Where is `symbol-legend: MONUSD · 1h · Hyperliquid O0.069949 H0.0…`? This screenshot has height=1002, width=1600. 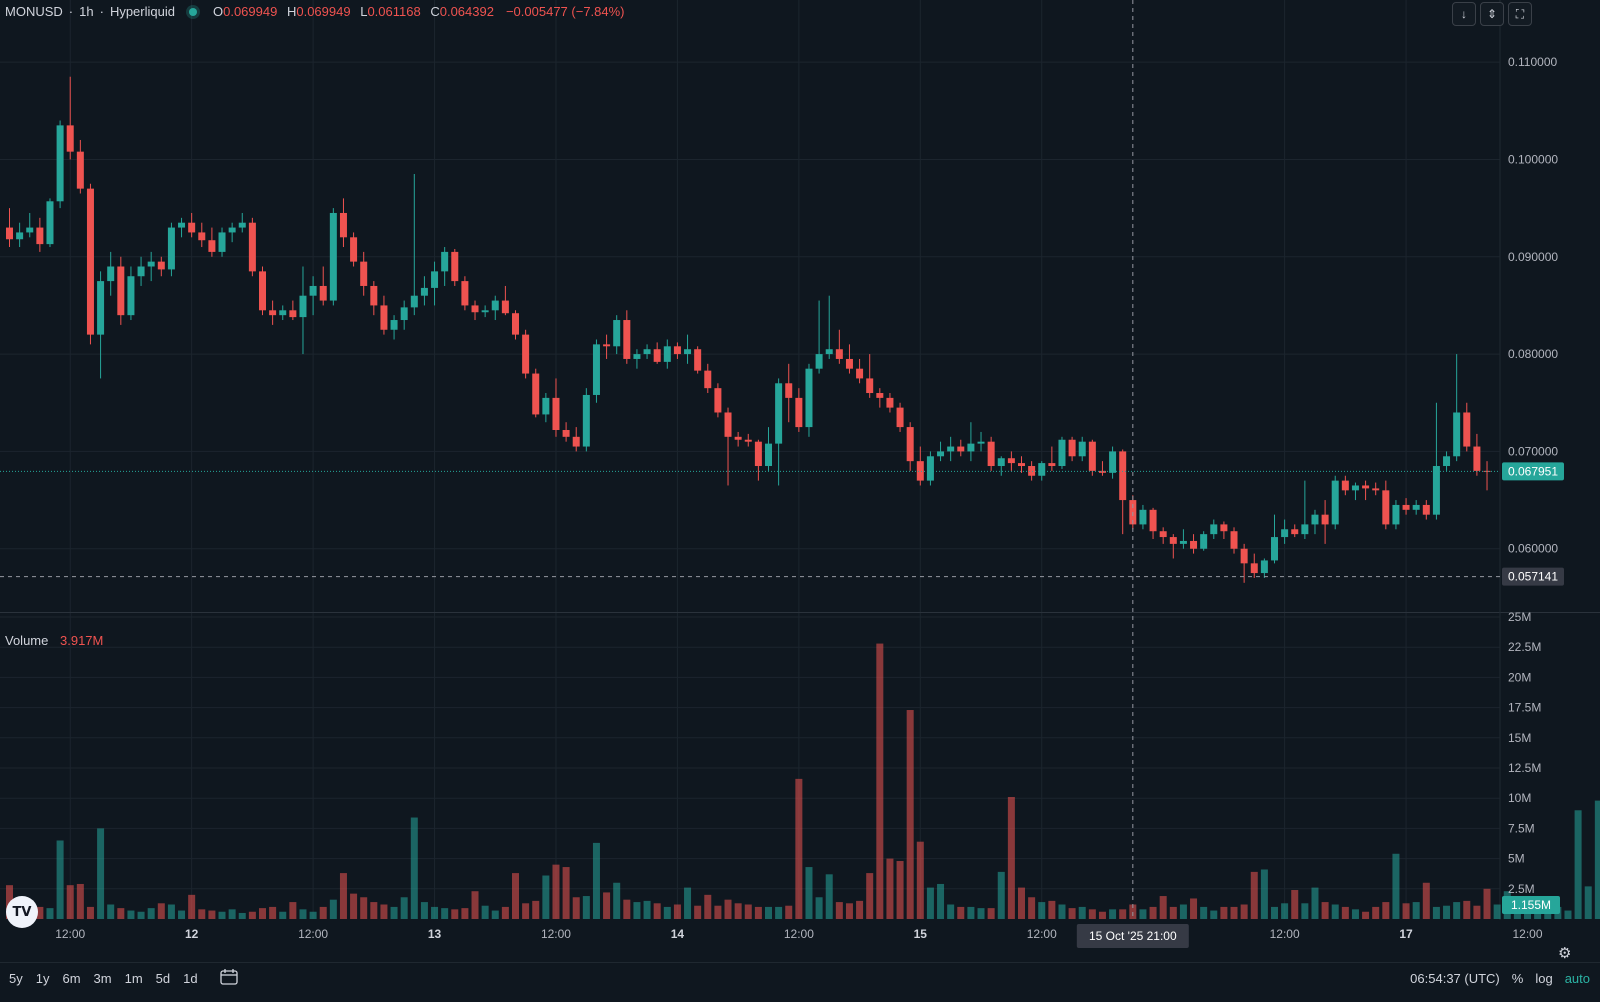
symbol-legend: MONUSD · 1h · Hyperliquid O0.069949 H0.0… is located at coordinates (315, 11).